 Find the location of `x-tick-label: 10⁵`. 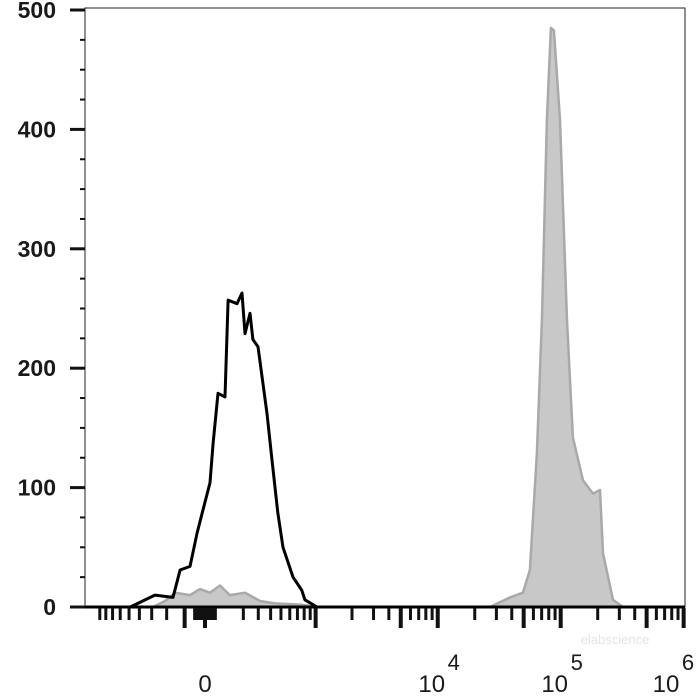

x-tick-label: 10⁵ is located at coordinates (561, 674).